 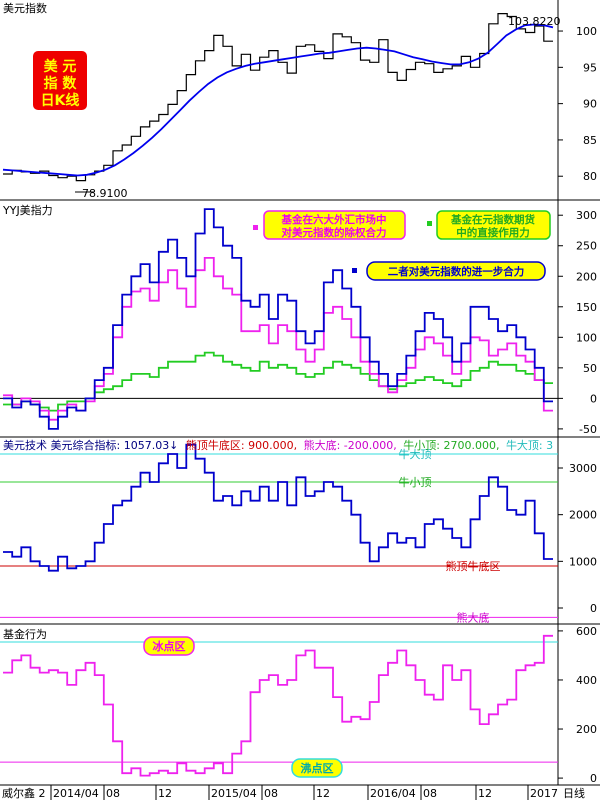 What do you see at coordinates (241, 445) in the screenshot?
I see `header-bear-top: 熊顶牛底区: 900.000,` at bounding box center [241, 445].